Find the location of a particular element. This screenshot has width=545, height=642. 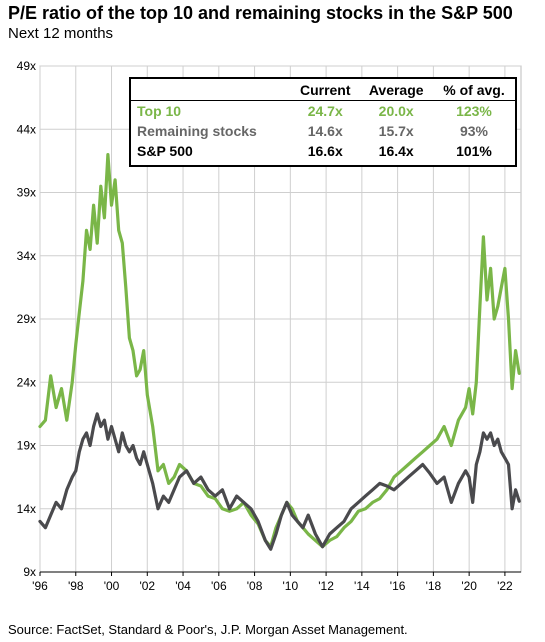

row-average: 20.0x is located at coordinates (396, 111).